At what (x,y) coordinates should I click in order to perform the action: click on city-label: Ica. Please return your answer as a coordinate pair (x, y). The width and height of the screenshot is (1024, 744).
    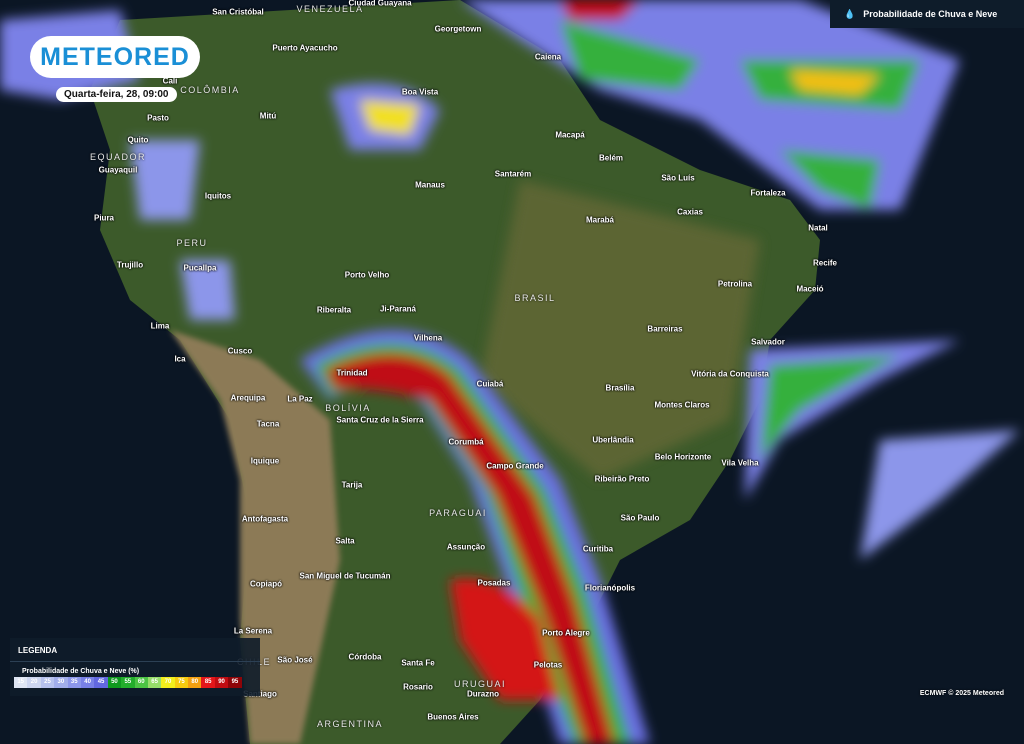
    Looking at the image, I should click on (180, 359).